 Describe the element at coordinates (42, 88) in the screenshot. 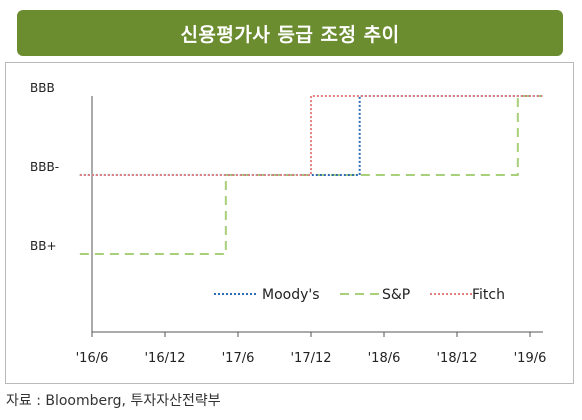

I see `y-tick-label: BBB` at that location.